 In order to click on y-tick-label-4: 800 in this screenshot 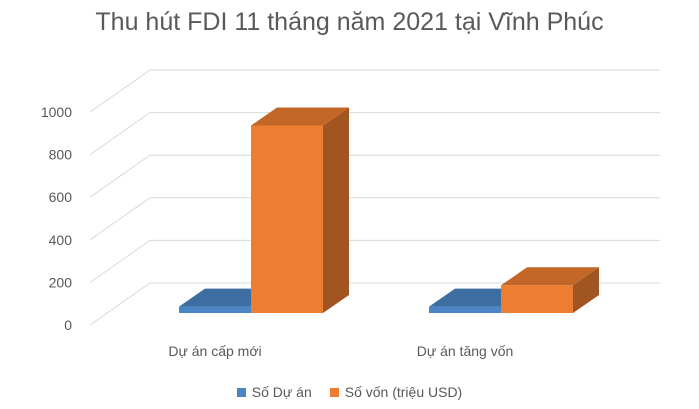, I will do `click(61, 155)`.